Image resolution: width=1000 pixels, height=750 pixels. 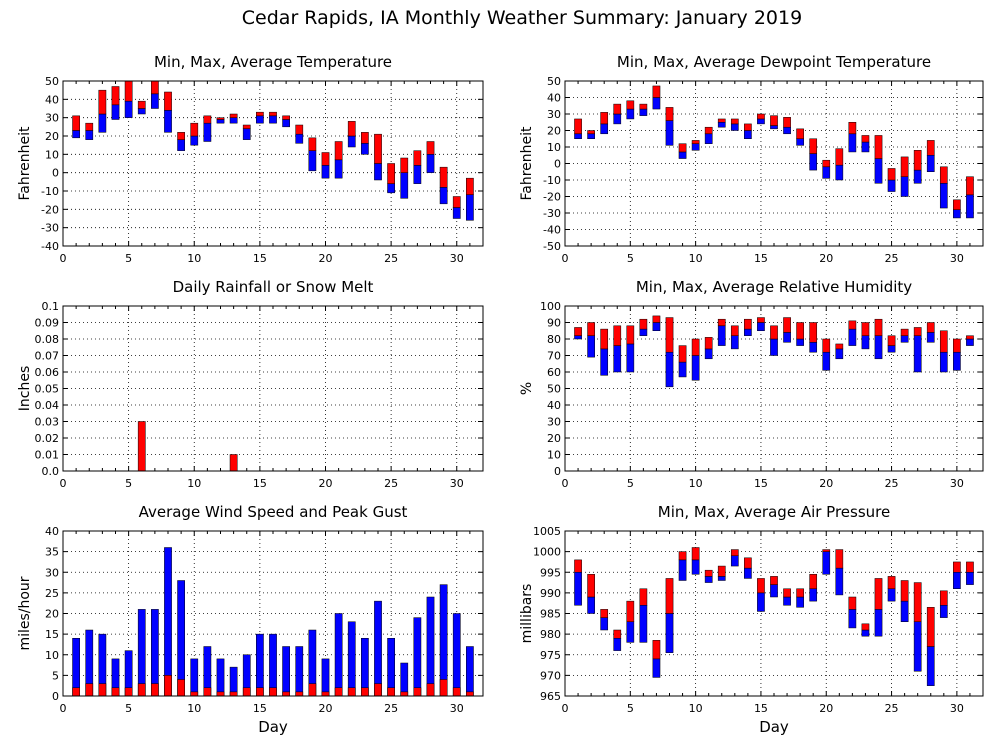 I want to click on y-tick-label: 985, so click(x=550, y=614).